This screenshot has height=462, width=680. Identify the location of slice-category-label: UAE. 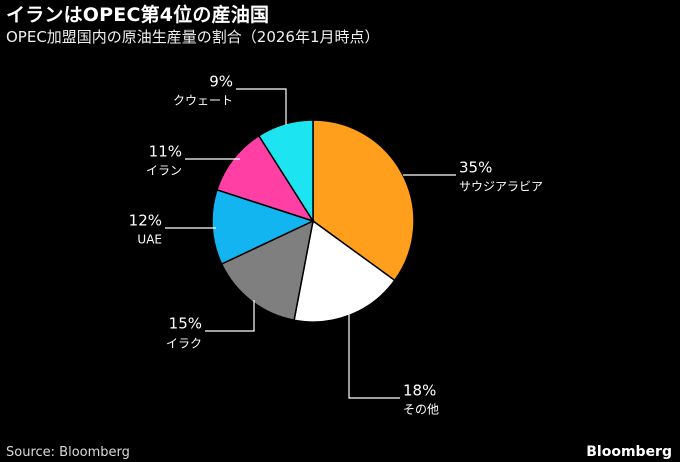
(149, 240).